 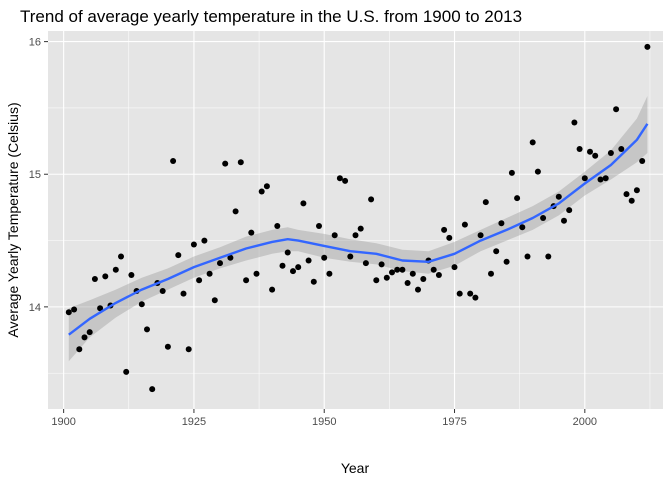 I want to click on x-axis-title: Year, so click(x=355, y=468).